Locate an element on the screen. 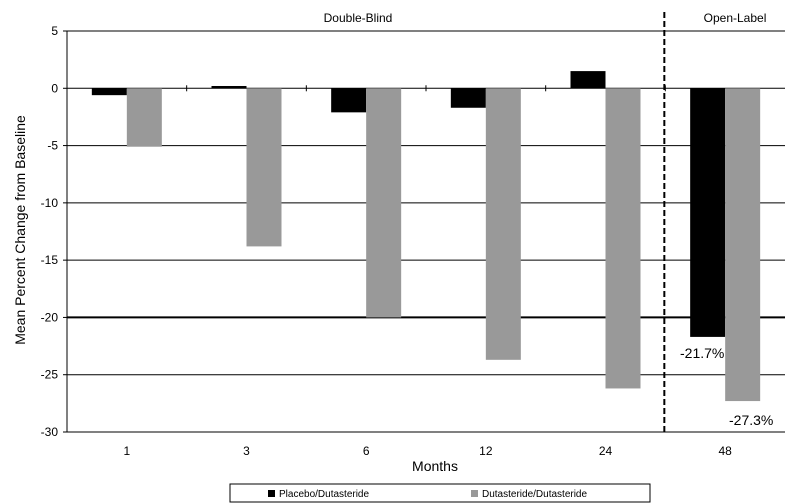 This screenshot has height=504, width=785. y-tick-label-0: 0 is located at coordinates (54, 88).